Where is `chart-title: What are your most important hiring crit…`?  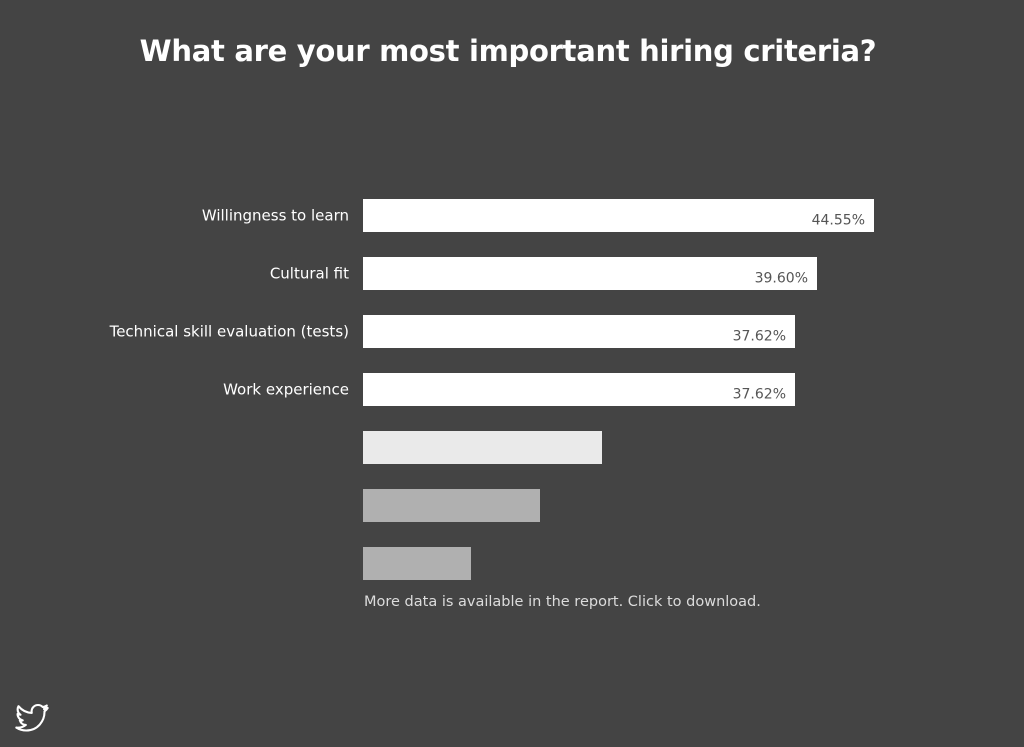 chart-title: What are your most important hiring crit… is located at coordinates (508, 51).